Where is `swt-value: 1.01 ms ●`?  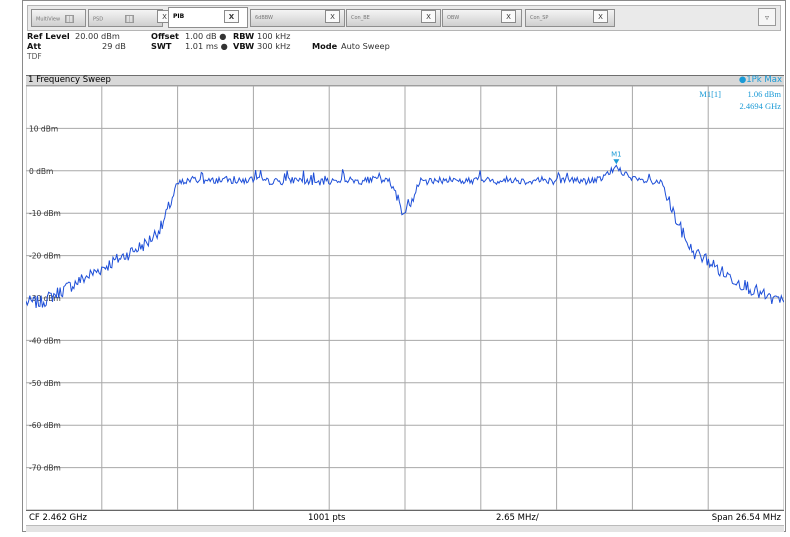 swt-value: 1.01 ms ● is located at coordinates (206, 46).